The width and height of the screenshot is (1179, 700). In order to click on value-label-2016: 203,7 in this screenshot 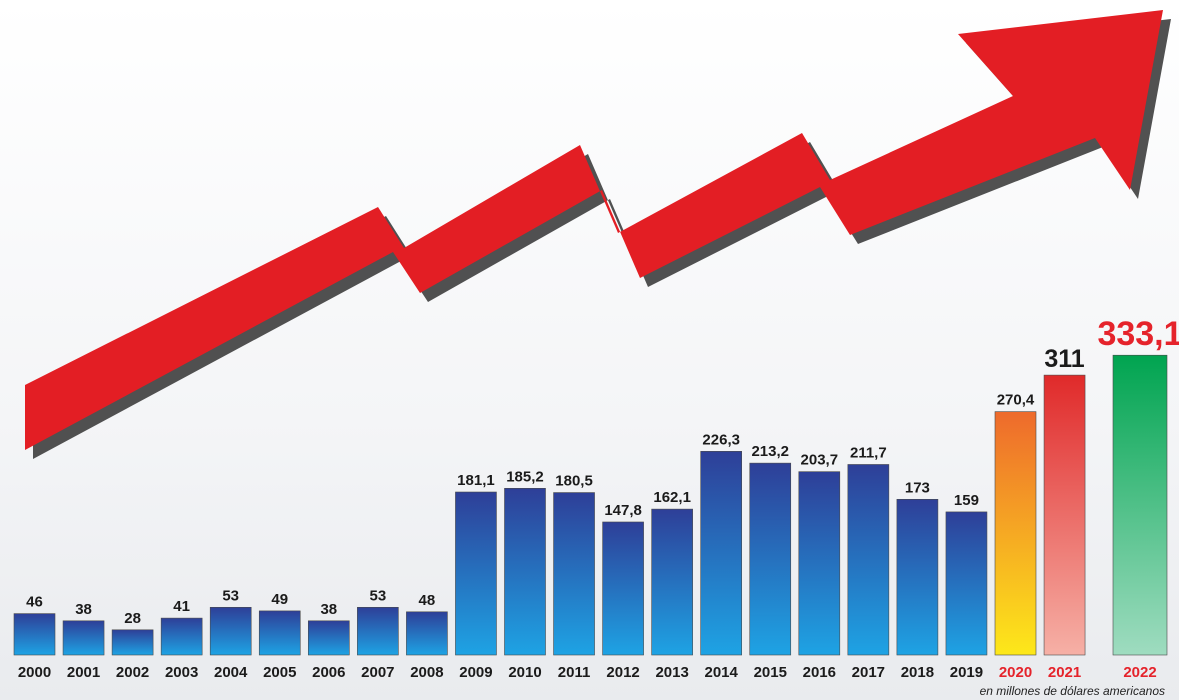, I will do `click(820, 460)`.